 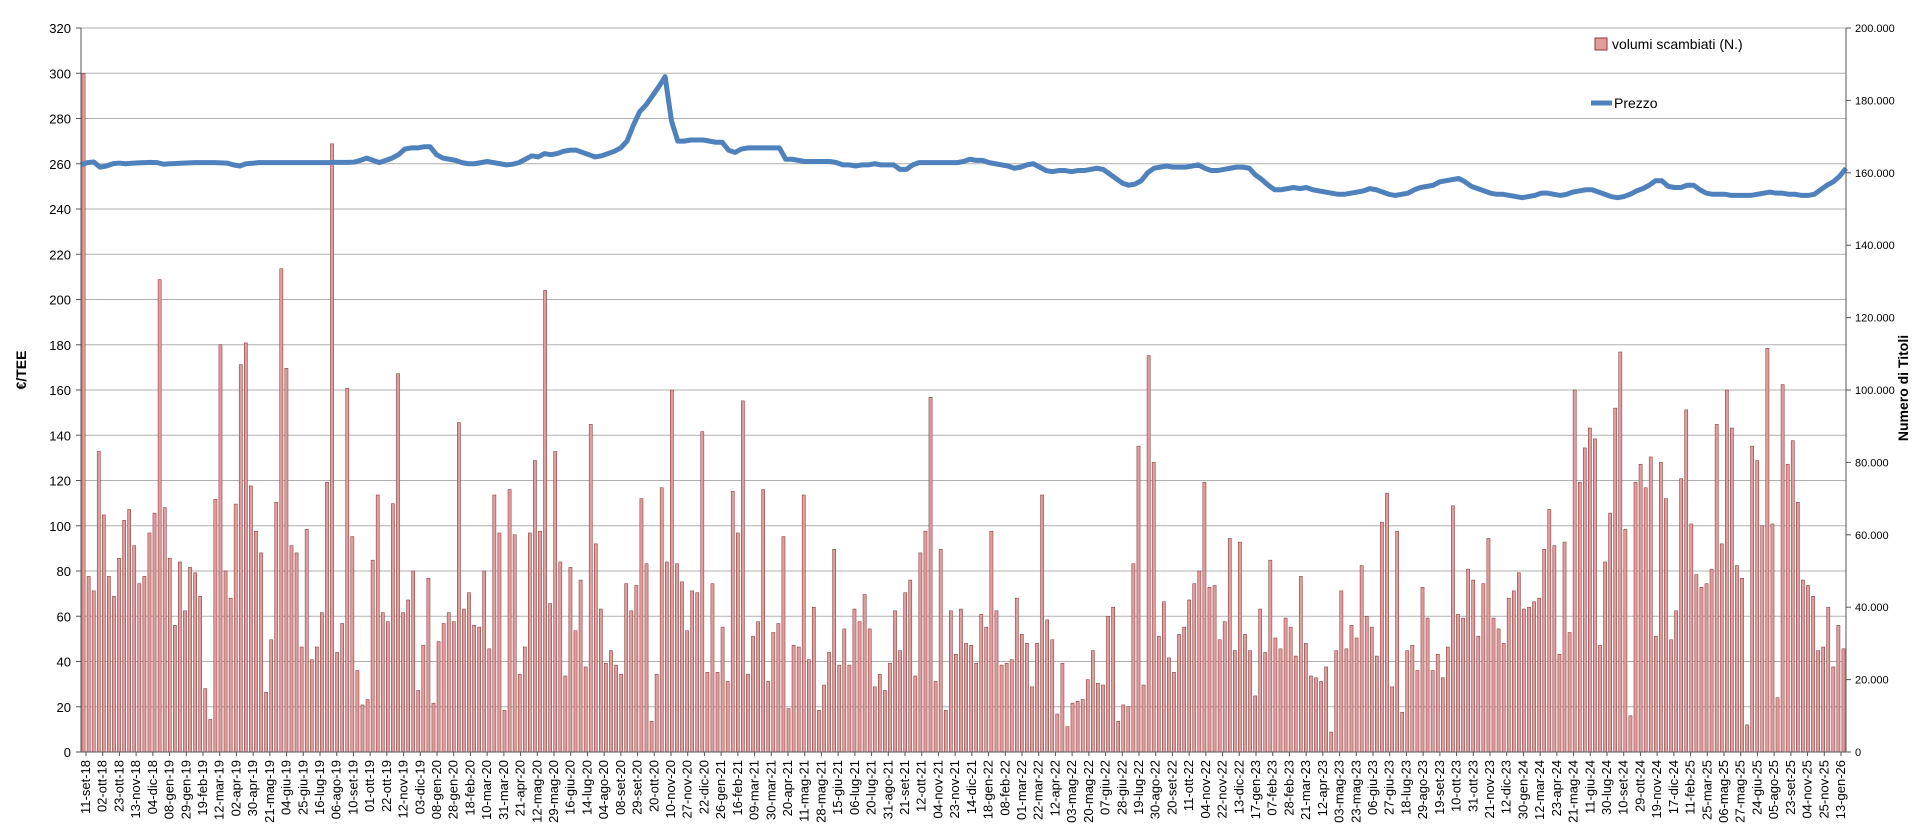 What do you see at coordinates (436, 789) in the screenshot?
I see `x-tick-label: 08-gen-20` at bounding box center [436, 789].